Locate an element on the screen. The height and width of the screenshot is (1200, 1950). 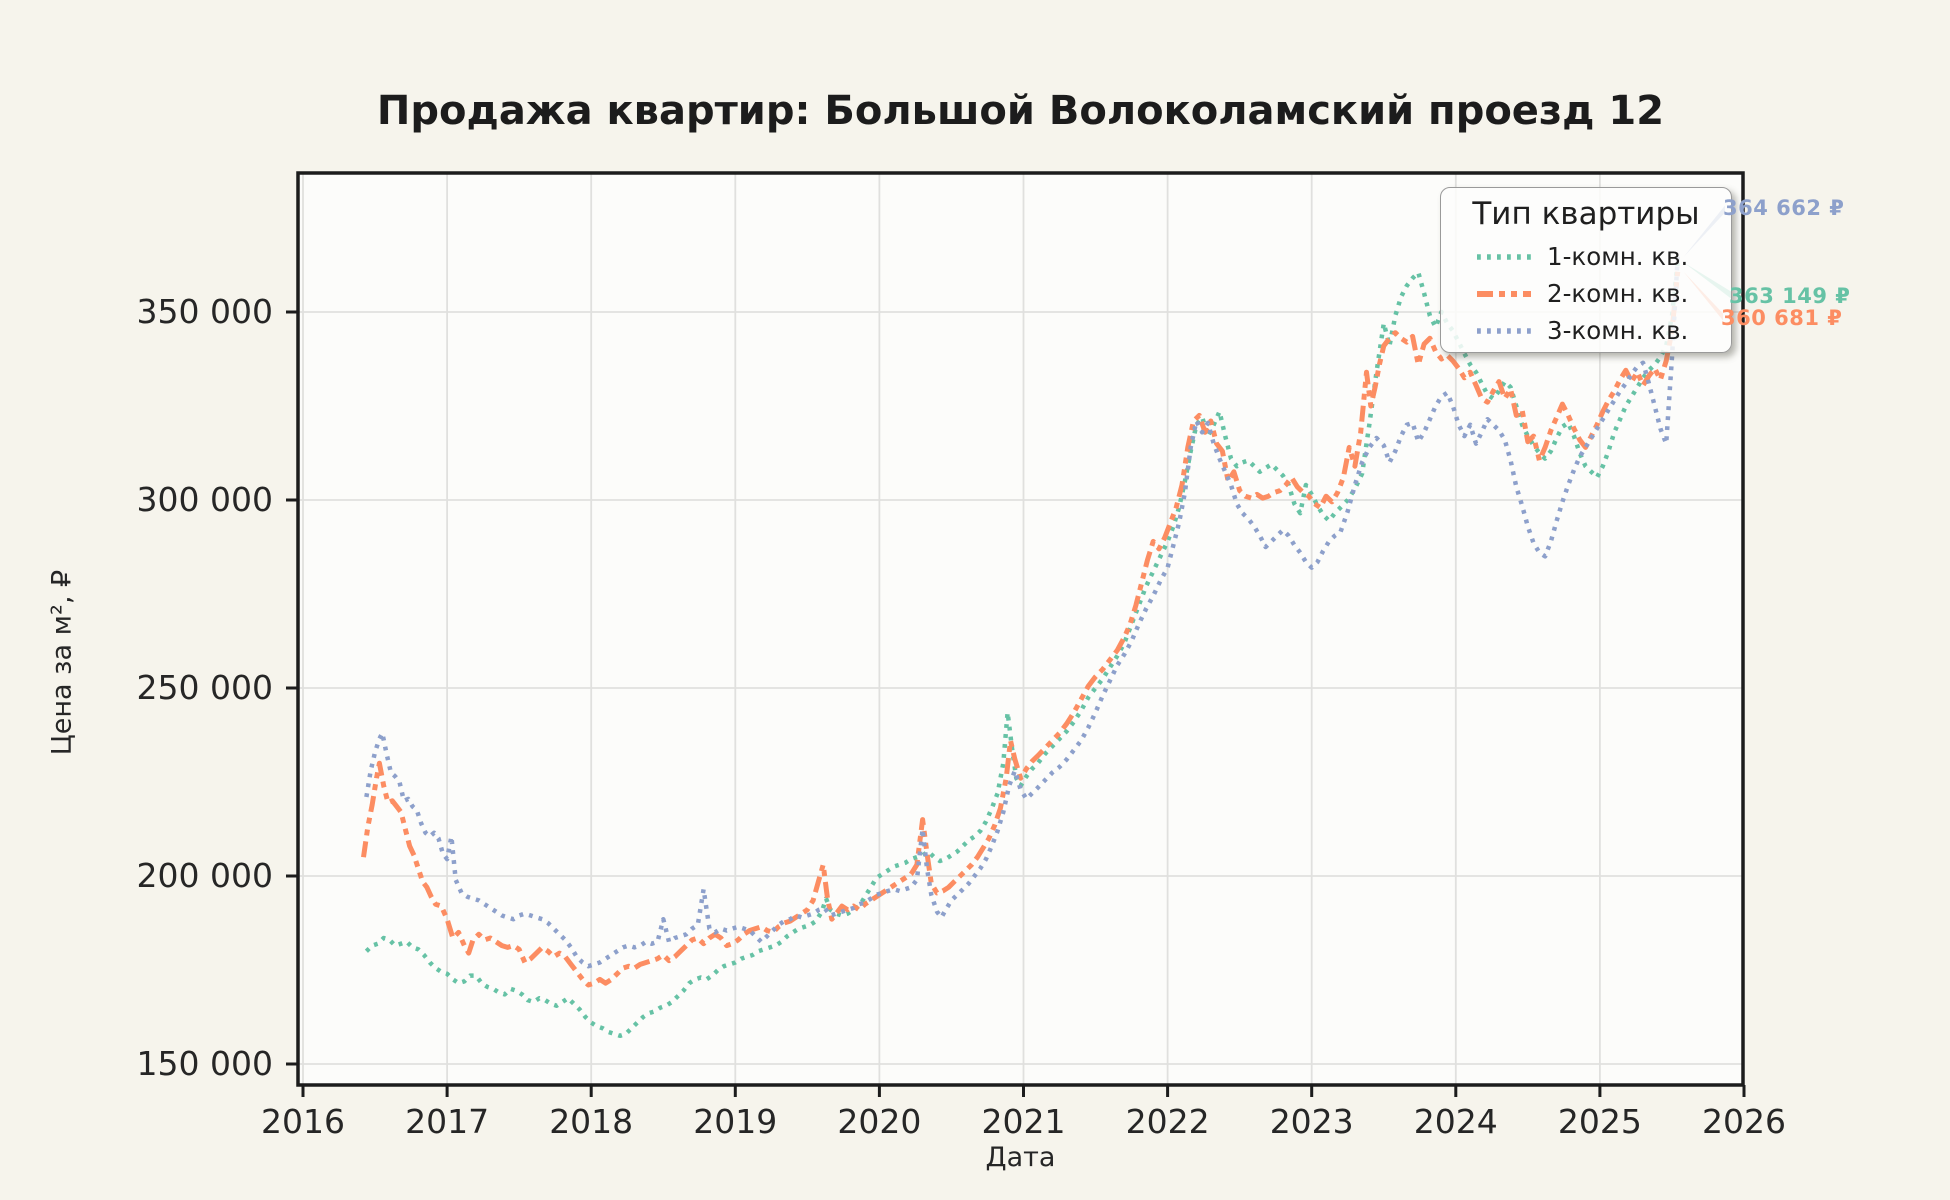
x-tick-label: 2026 is located at coordinates (1744, 1121).